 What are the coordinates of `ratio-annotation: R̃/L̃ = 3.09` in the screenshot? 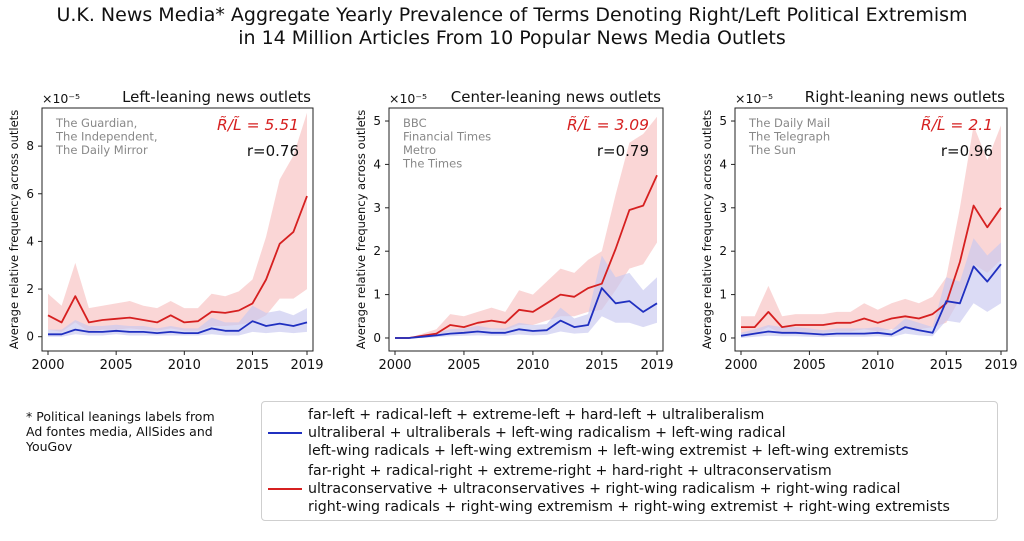 It's located at (608, 124).